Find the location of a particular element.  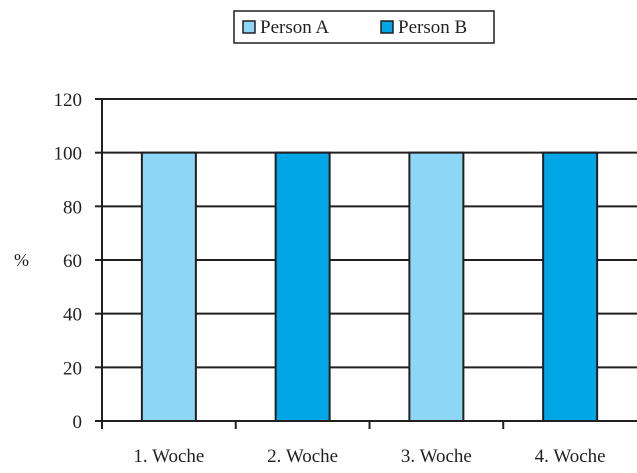

legend-frame is located at coordinates (364, 27).